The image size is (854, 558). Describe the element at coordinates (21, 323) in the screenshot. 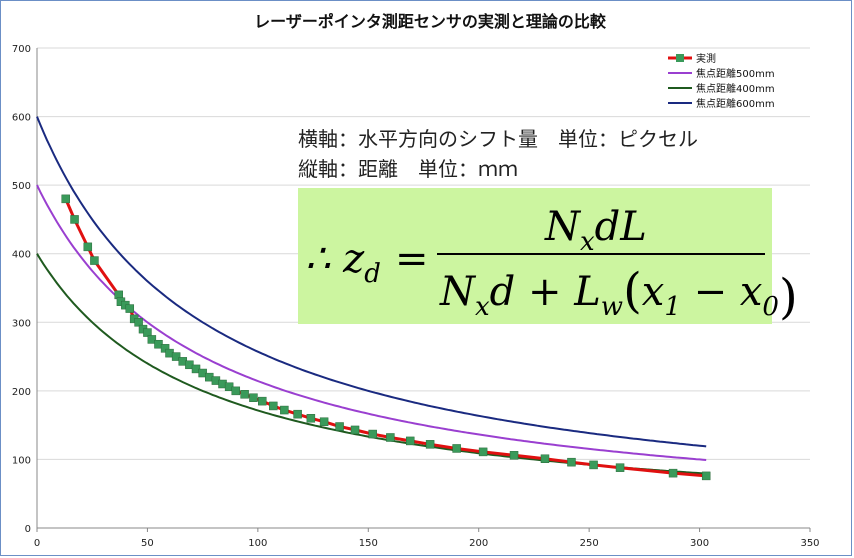

I see `y-tick-label: 300` at that location.